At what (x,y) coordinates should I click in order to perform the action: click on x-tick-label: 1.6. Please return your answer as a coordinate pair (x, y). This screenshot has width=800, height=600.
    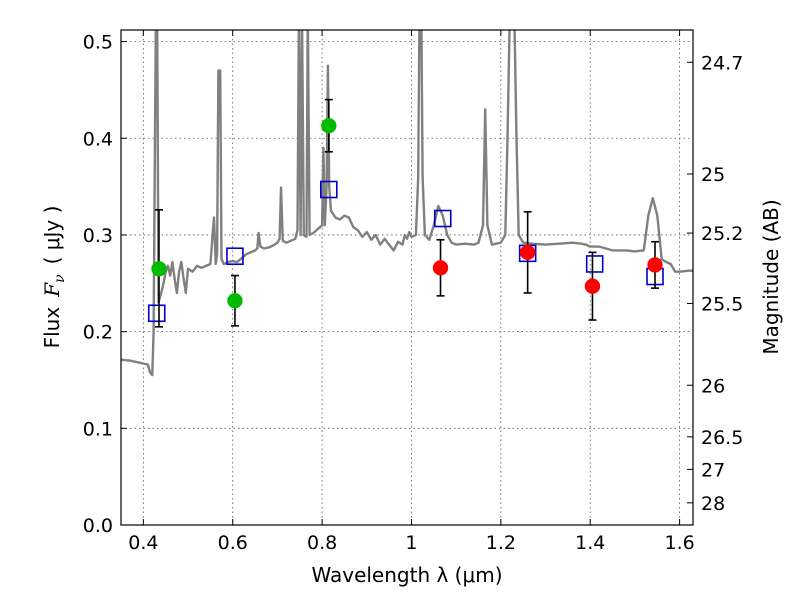
    Looking at the image, I should click on (679, 543).